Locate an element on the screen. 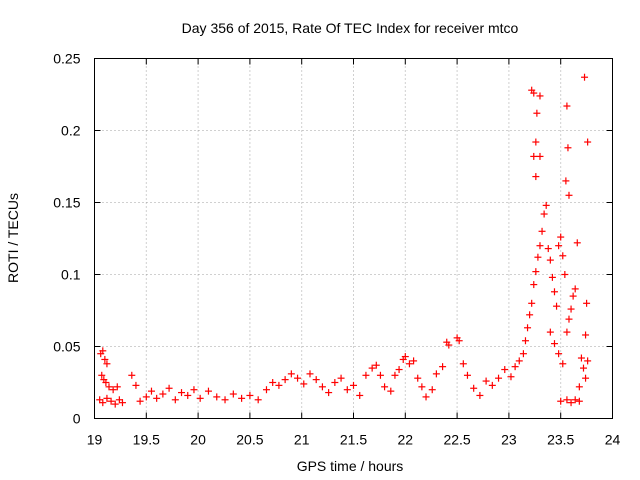 This screenshot has width=640, height=480. x-tick-label: 20.5 is located at coordinates (249, 440).